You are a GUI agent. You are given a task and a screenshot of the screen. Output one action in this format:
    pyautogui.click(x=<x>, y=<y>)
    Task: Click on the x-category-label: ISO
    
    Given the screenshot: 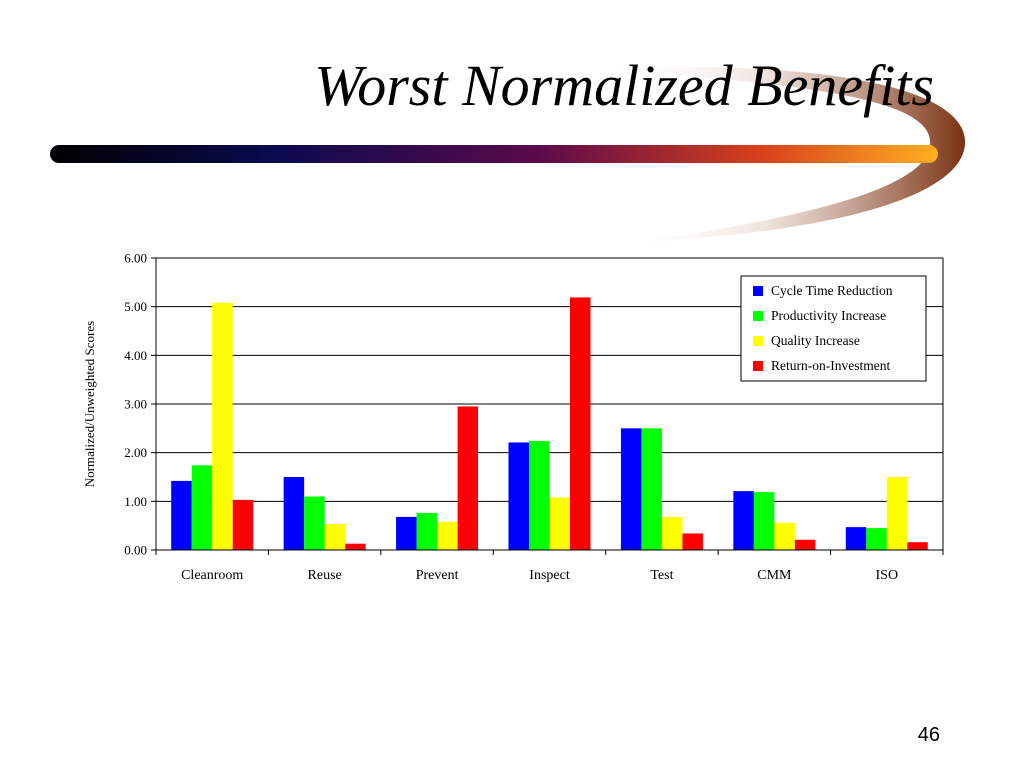 What is the action you would take?
    pyautogui.click(x=887, y=575)
    